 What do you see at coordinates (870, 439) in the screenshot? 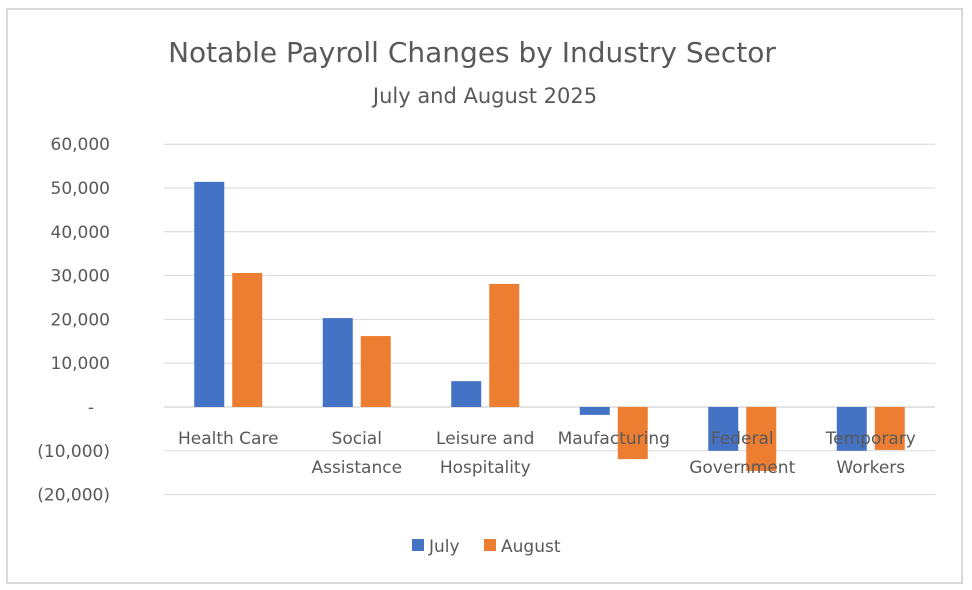
I see `category-label: Temporary` at bounding box center [870, 439].